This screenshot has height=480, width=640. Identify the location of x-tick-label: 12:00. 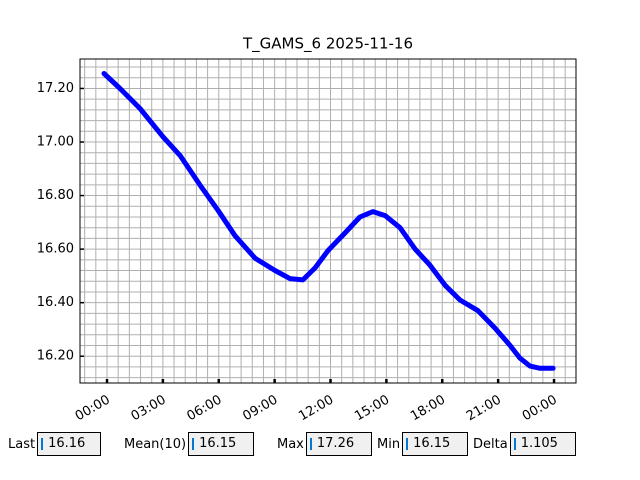
(316, 409).